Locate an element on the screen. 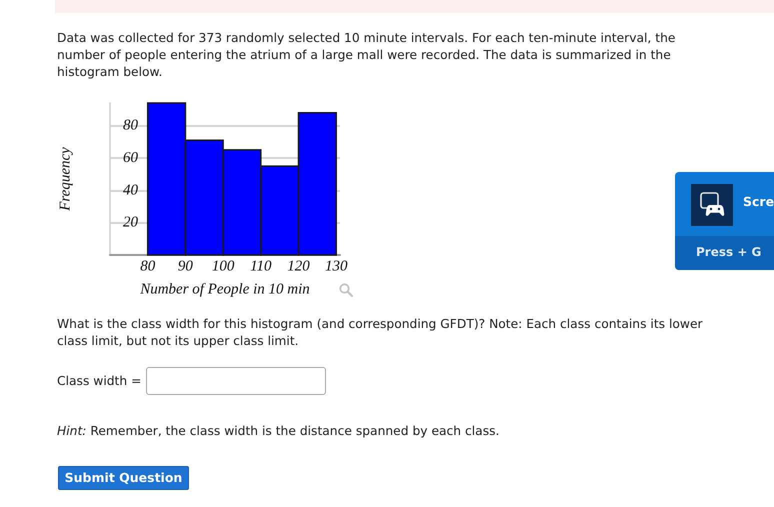 The image size is (774, 507). x-axis-title: Number of People in 10 min is located at coordinates (224, 290).